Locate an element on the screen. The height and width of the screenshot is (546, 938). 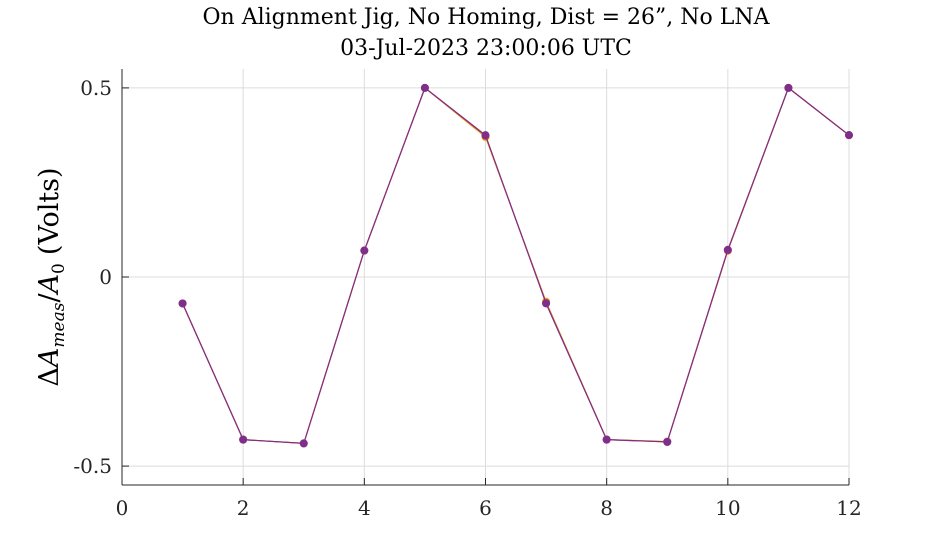
x-tick-label: 12 is located at coordinates (848, 508).